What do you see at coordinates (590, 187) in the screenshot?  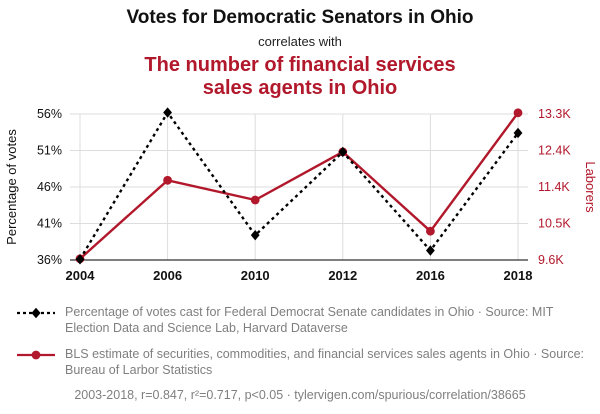 I see `right-axis-label: Laborers` at bounding box center [590, 187].